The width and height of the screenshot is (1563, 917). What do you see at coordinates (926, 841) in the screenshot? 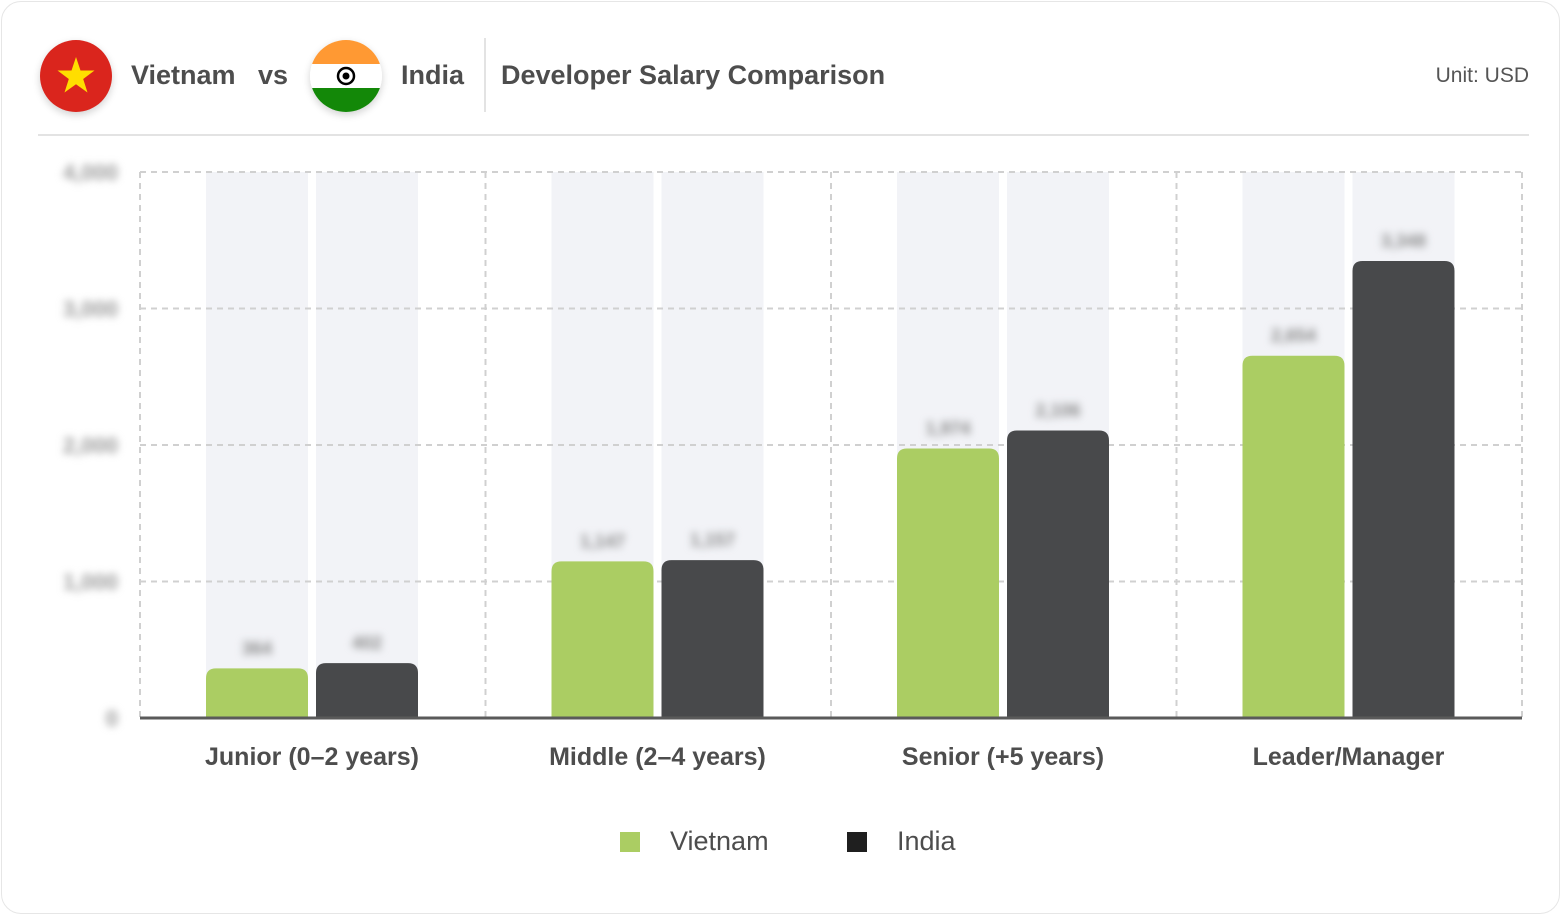
I see `legend-label-india: India` at bounding box center [926, 841].